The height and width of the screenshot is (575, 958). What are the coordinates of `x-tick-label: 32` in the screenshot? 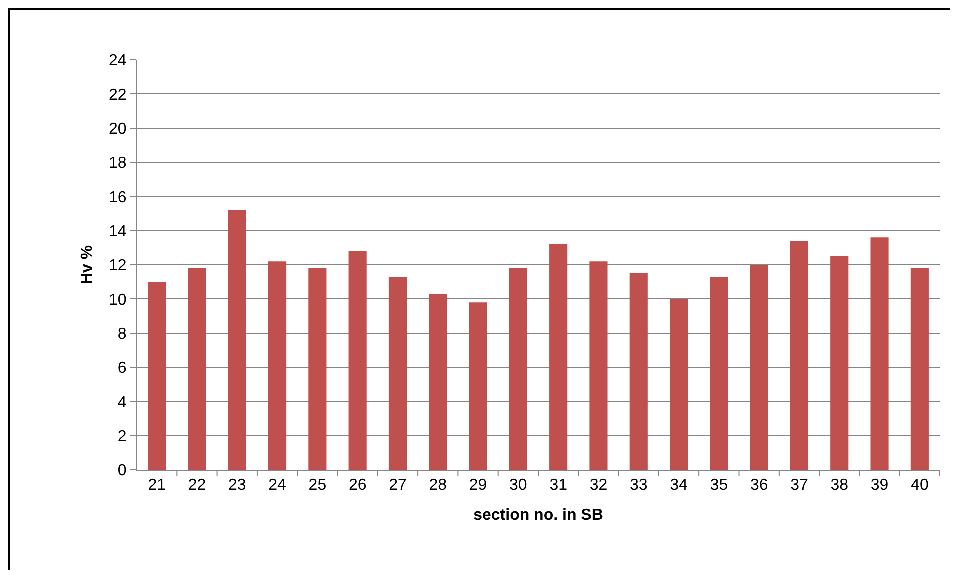 It's located at (599, 485).